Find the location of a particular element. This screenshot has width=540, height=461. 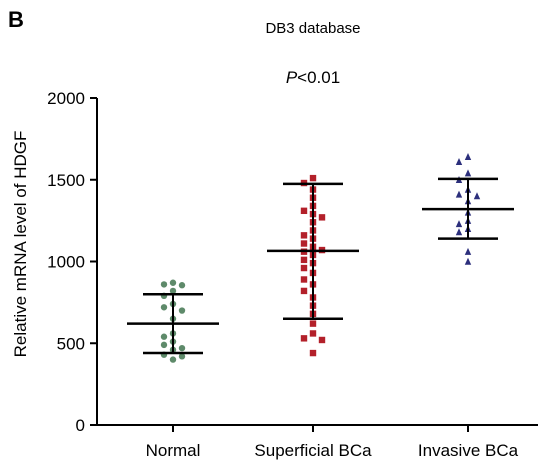

x-category-label: Invasive BCa is located at coordinates (468, 450).